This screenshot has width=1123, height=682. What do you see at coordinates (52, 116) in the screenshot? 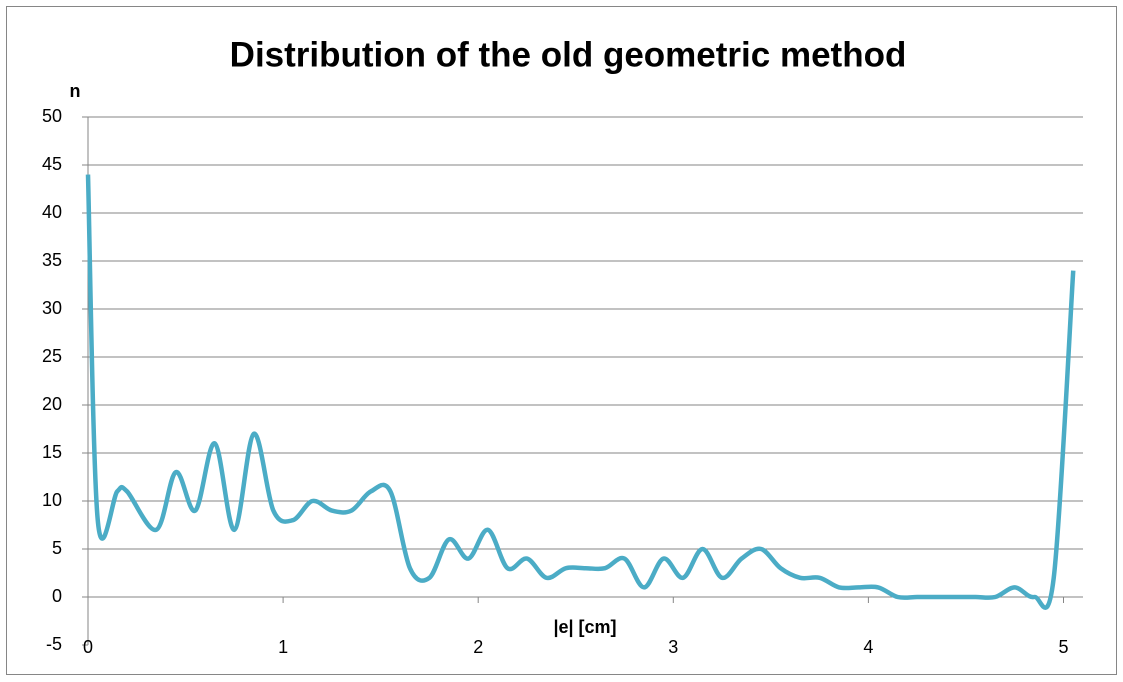
I see `y-tick-label: 50` at bounding box center [52, 116].